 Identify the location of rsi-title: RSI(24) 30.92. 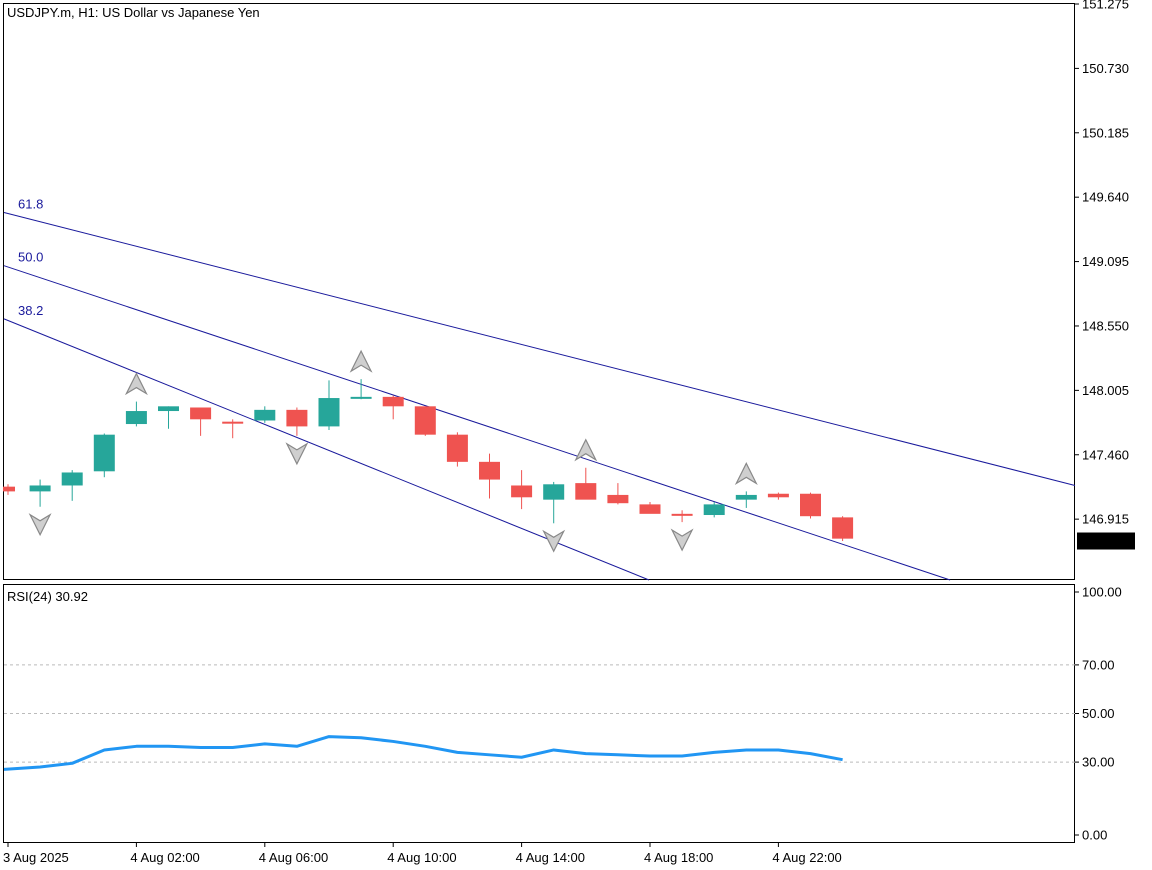
(47, 596).